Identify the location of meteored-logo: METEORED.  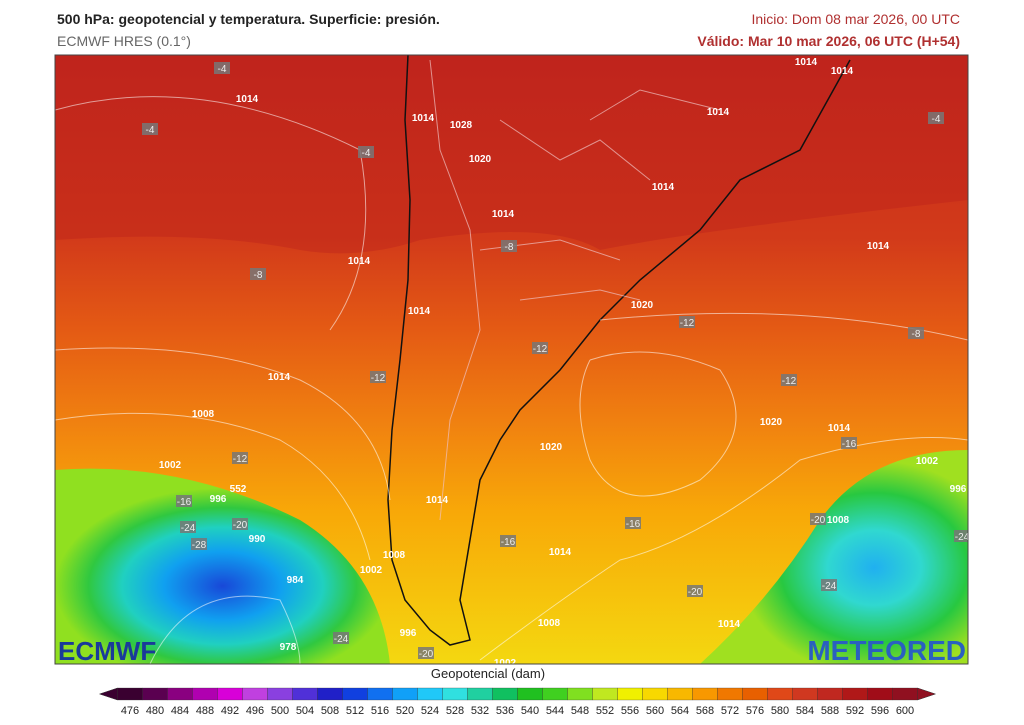
(886, 650).